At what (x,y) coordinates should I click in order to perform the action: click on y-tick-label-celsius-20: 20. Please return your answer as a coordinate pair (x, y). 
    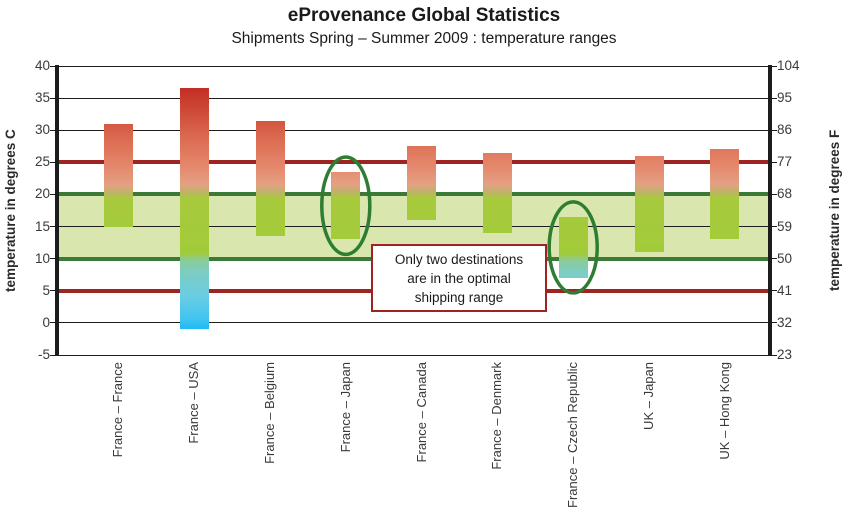
    Looking at the image, I should click on (42, 194).